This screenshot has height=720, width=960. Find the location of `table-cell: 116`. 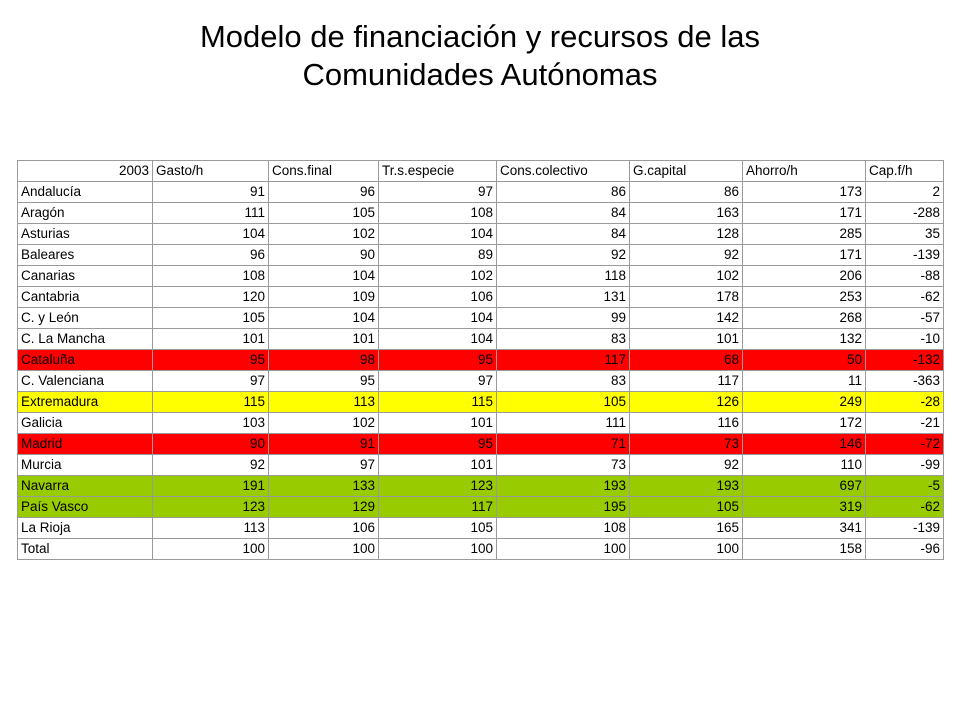

table-cell: 116 is located at coordinates (686, 423).